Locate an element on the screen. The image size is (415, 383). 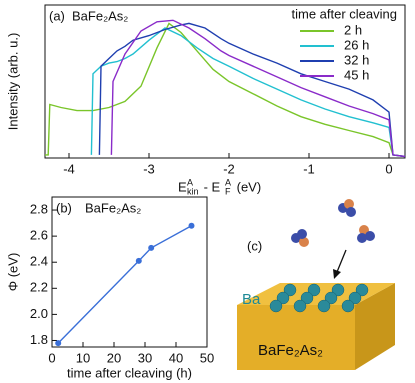
atoms is located at coordinates (319, 298).